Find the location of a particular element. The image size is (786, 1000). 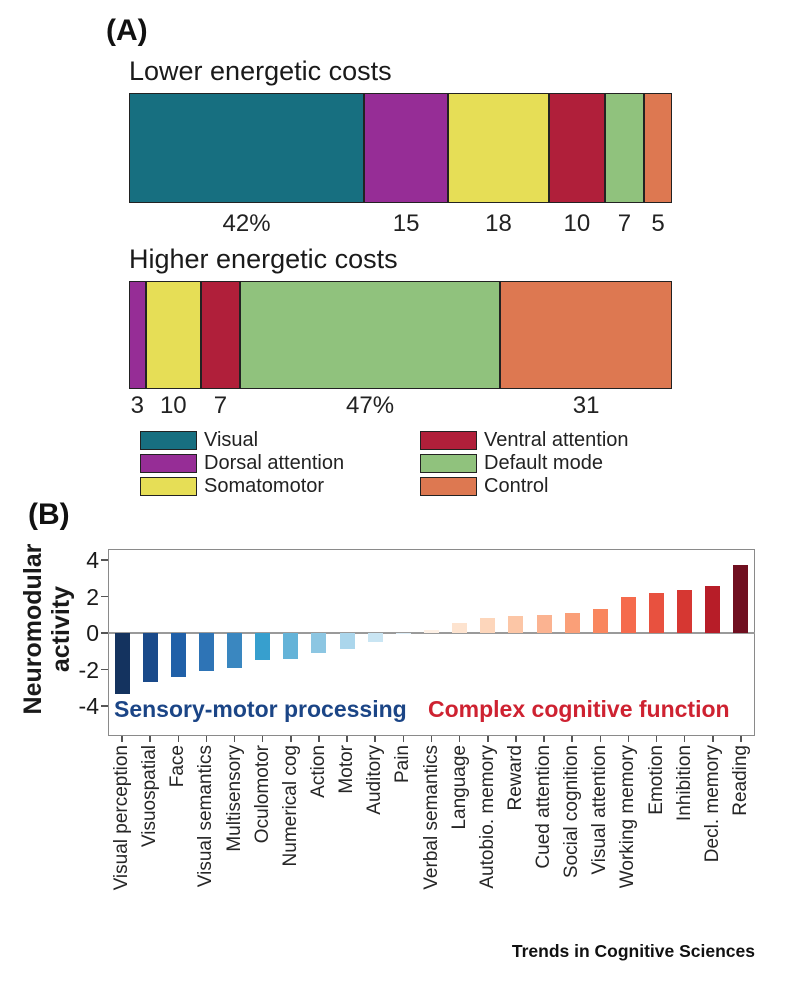

legend-label-visual: Visual is located at coordinates (231, 440).